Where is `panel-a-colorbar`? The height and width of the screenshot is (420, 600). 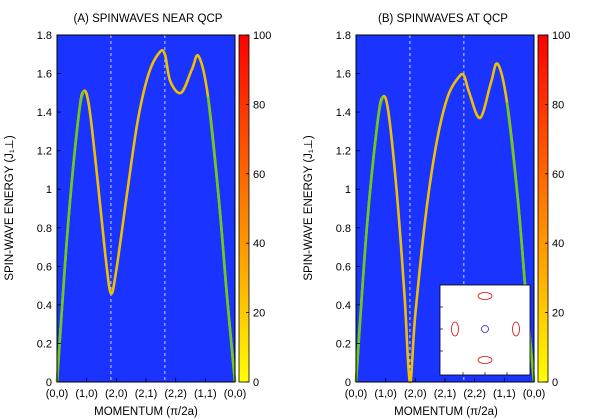
panel-a-colorbar is located at coordinates (244, 208).